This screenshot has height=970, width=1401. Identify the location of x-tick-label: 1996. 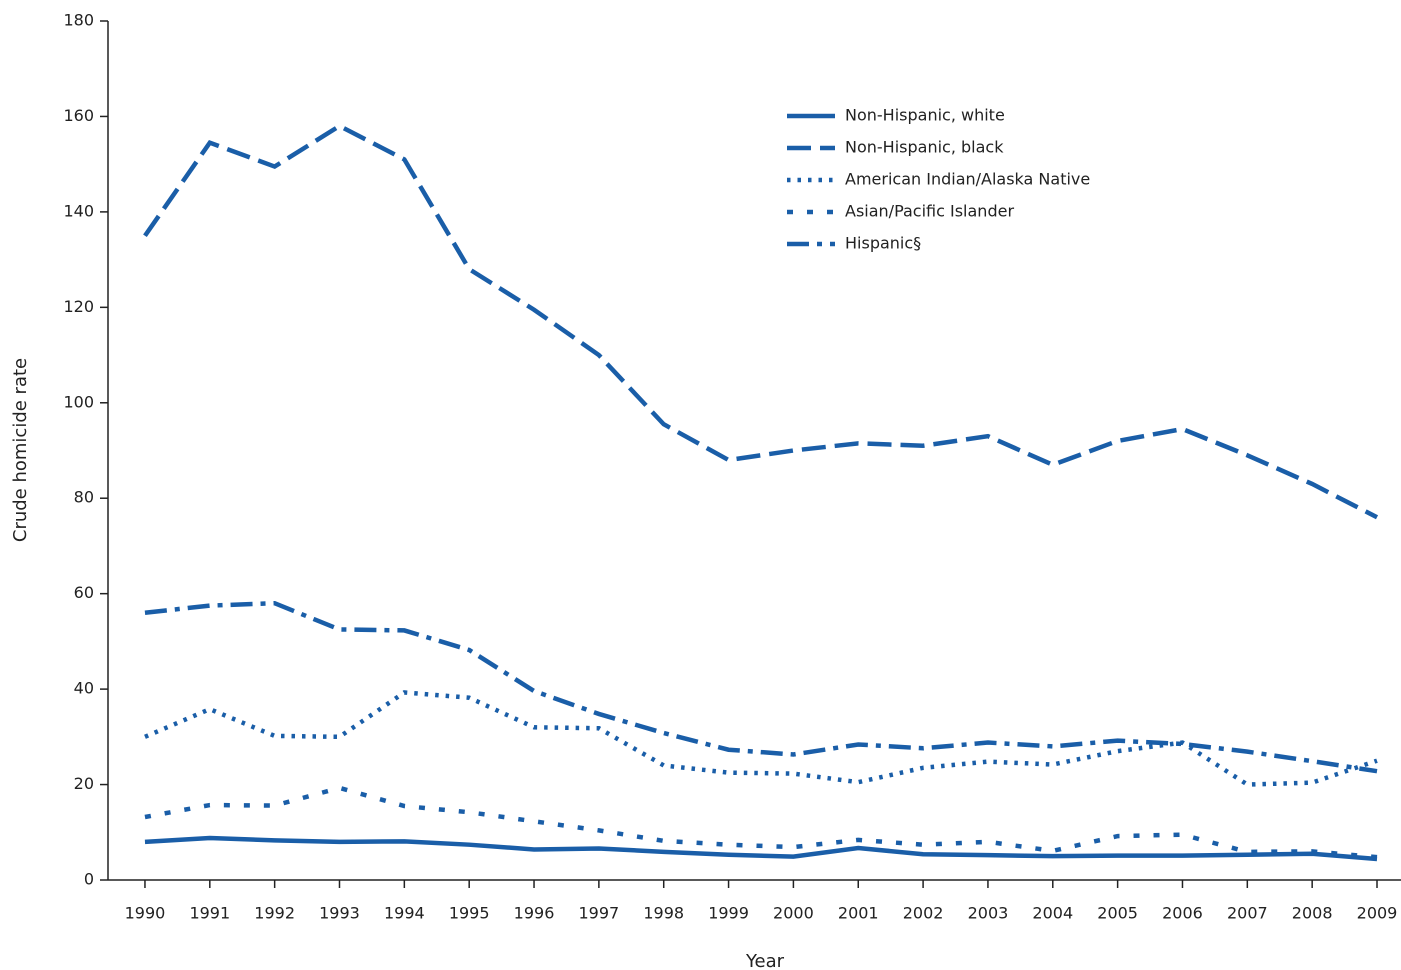
(534, 913).